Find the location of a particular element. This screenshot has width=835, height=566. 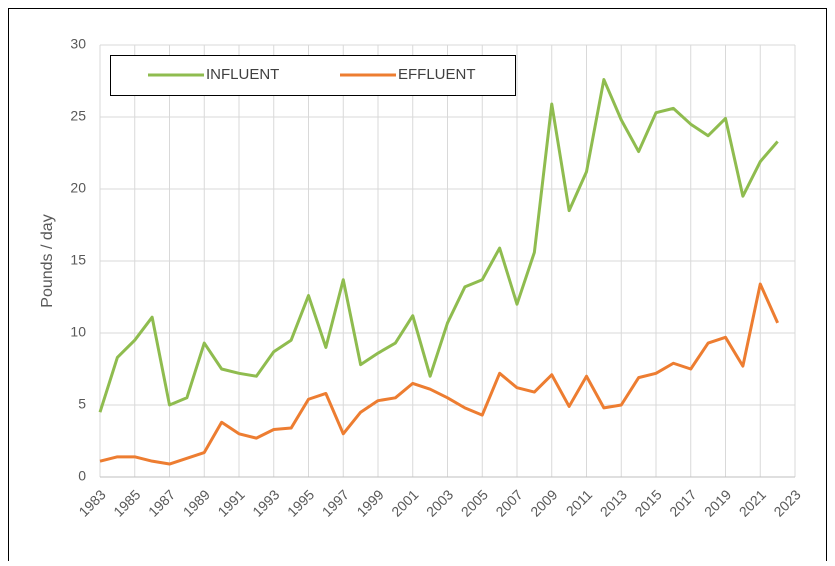

x-tick-label: 2005 is located at coordinates (474, 502).